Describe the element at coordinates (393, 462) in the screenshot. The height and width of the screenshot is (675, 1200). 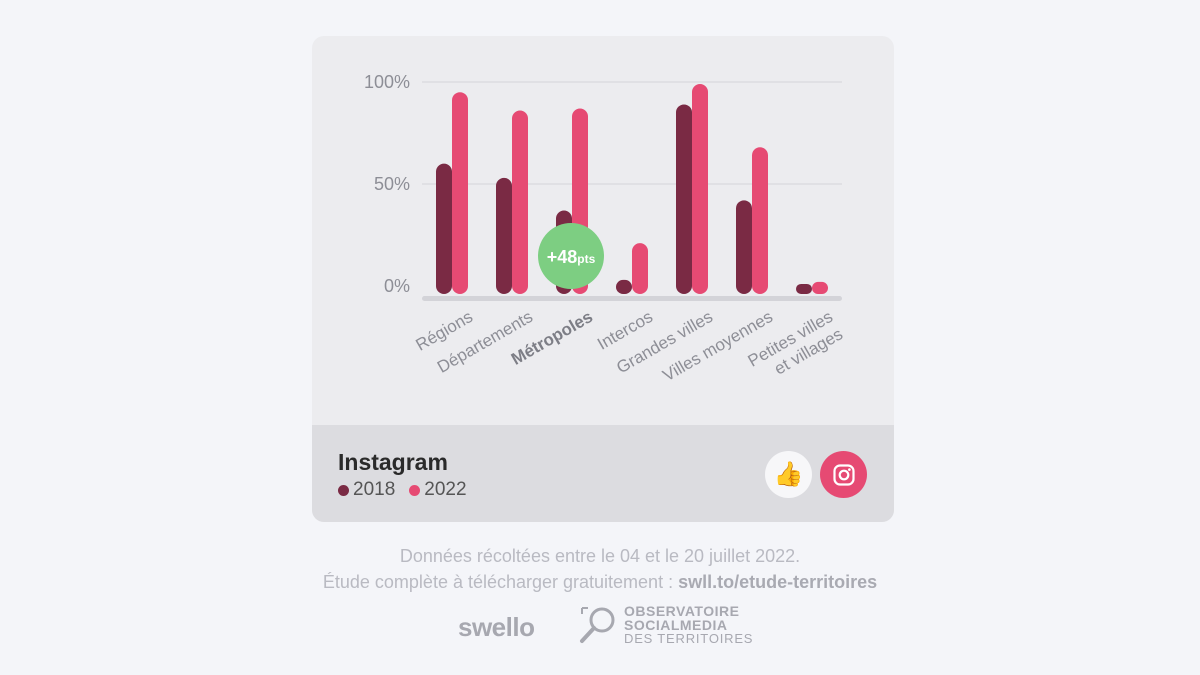
I see `platform-title: Instagram` at that location.